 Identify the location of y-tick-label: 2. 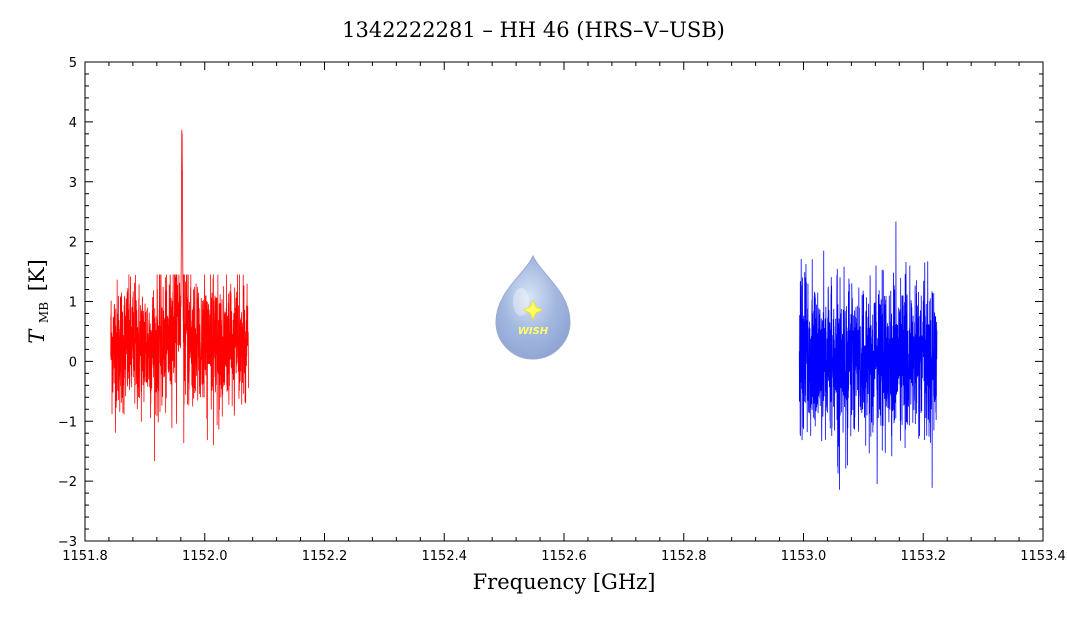
(73, 243).